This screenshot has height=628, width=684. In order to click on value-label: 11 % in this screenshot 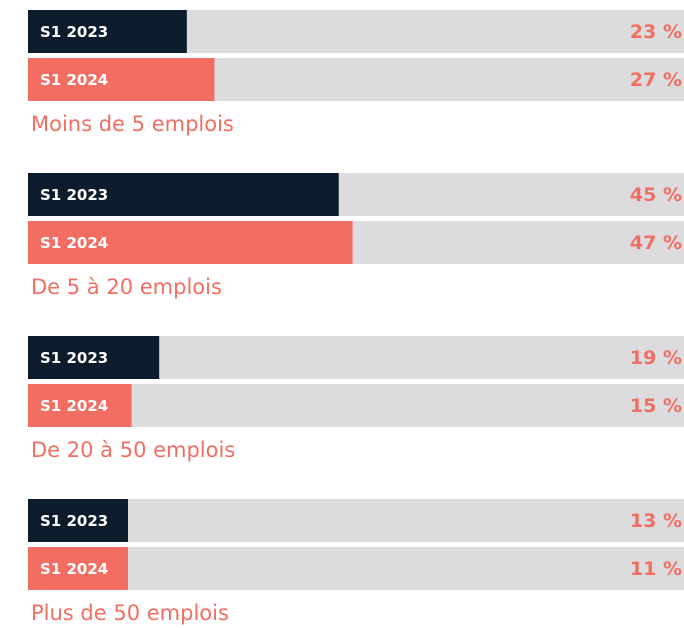, I will do `click(656, 569)`.